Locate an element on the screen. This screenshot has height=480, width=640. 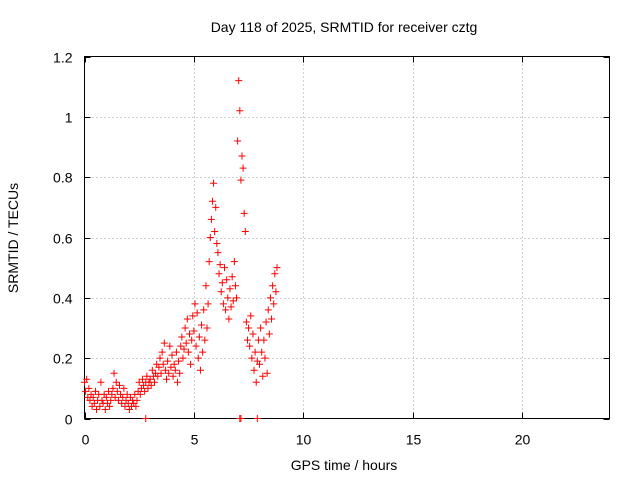
y-tick-label: 0.2 is located at coordinates (63, 359).